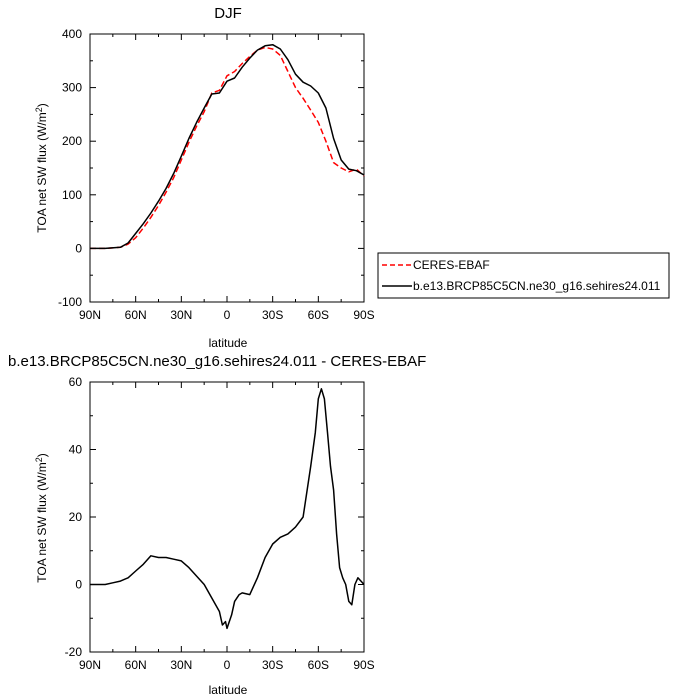 The height and width of the screenshot is (700, 700). Describe the element at coordinates (318, 665) in the screenshot. I see `bottom-xtick-label: 60S` at that location.